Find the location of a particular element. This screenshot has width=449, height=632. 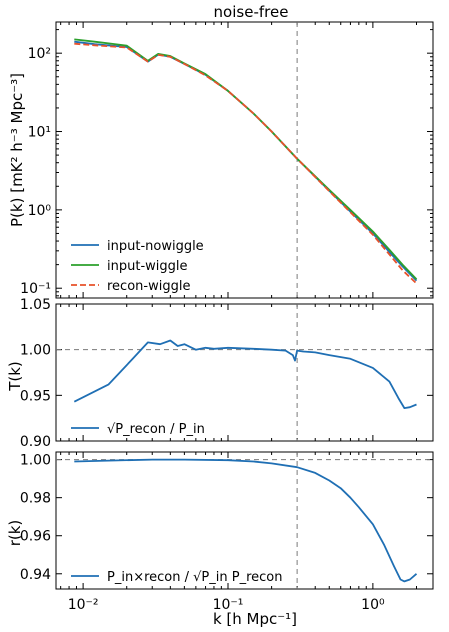

y-tick-label: 10² is located at coordinates (39, 54).